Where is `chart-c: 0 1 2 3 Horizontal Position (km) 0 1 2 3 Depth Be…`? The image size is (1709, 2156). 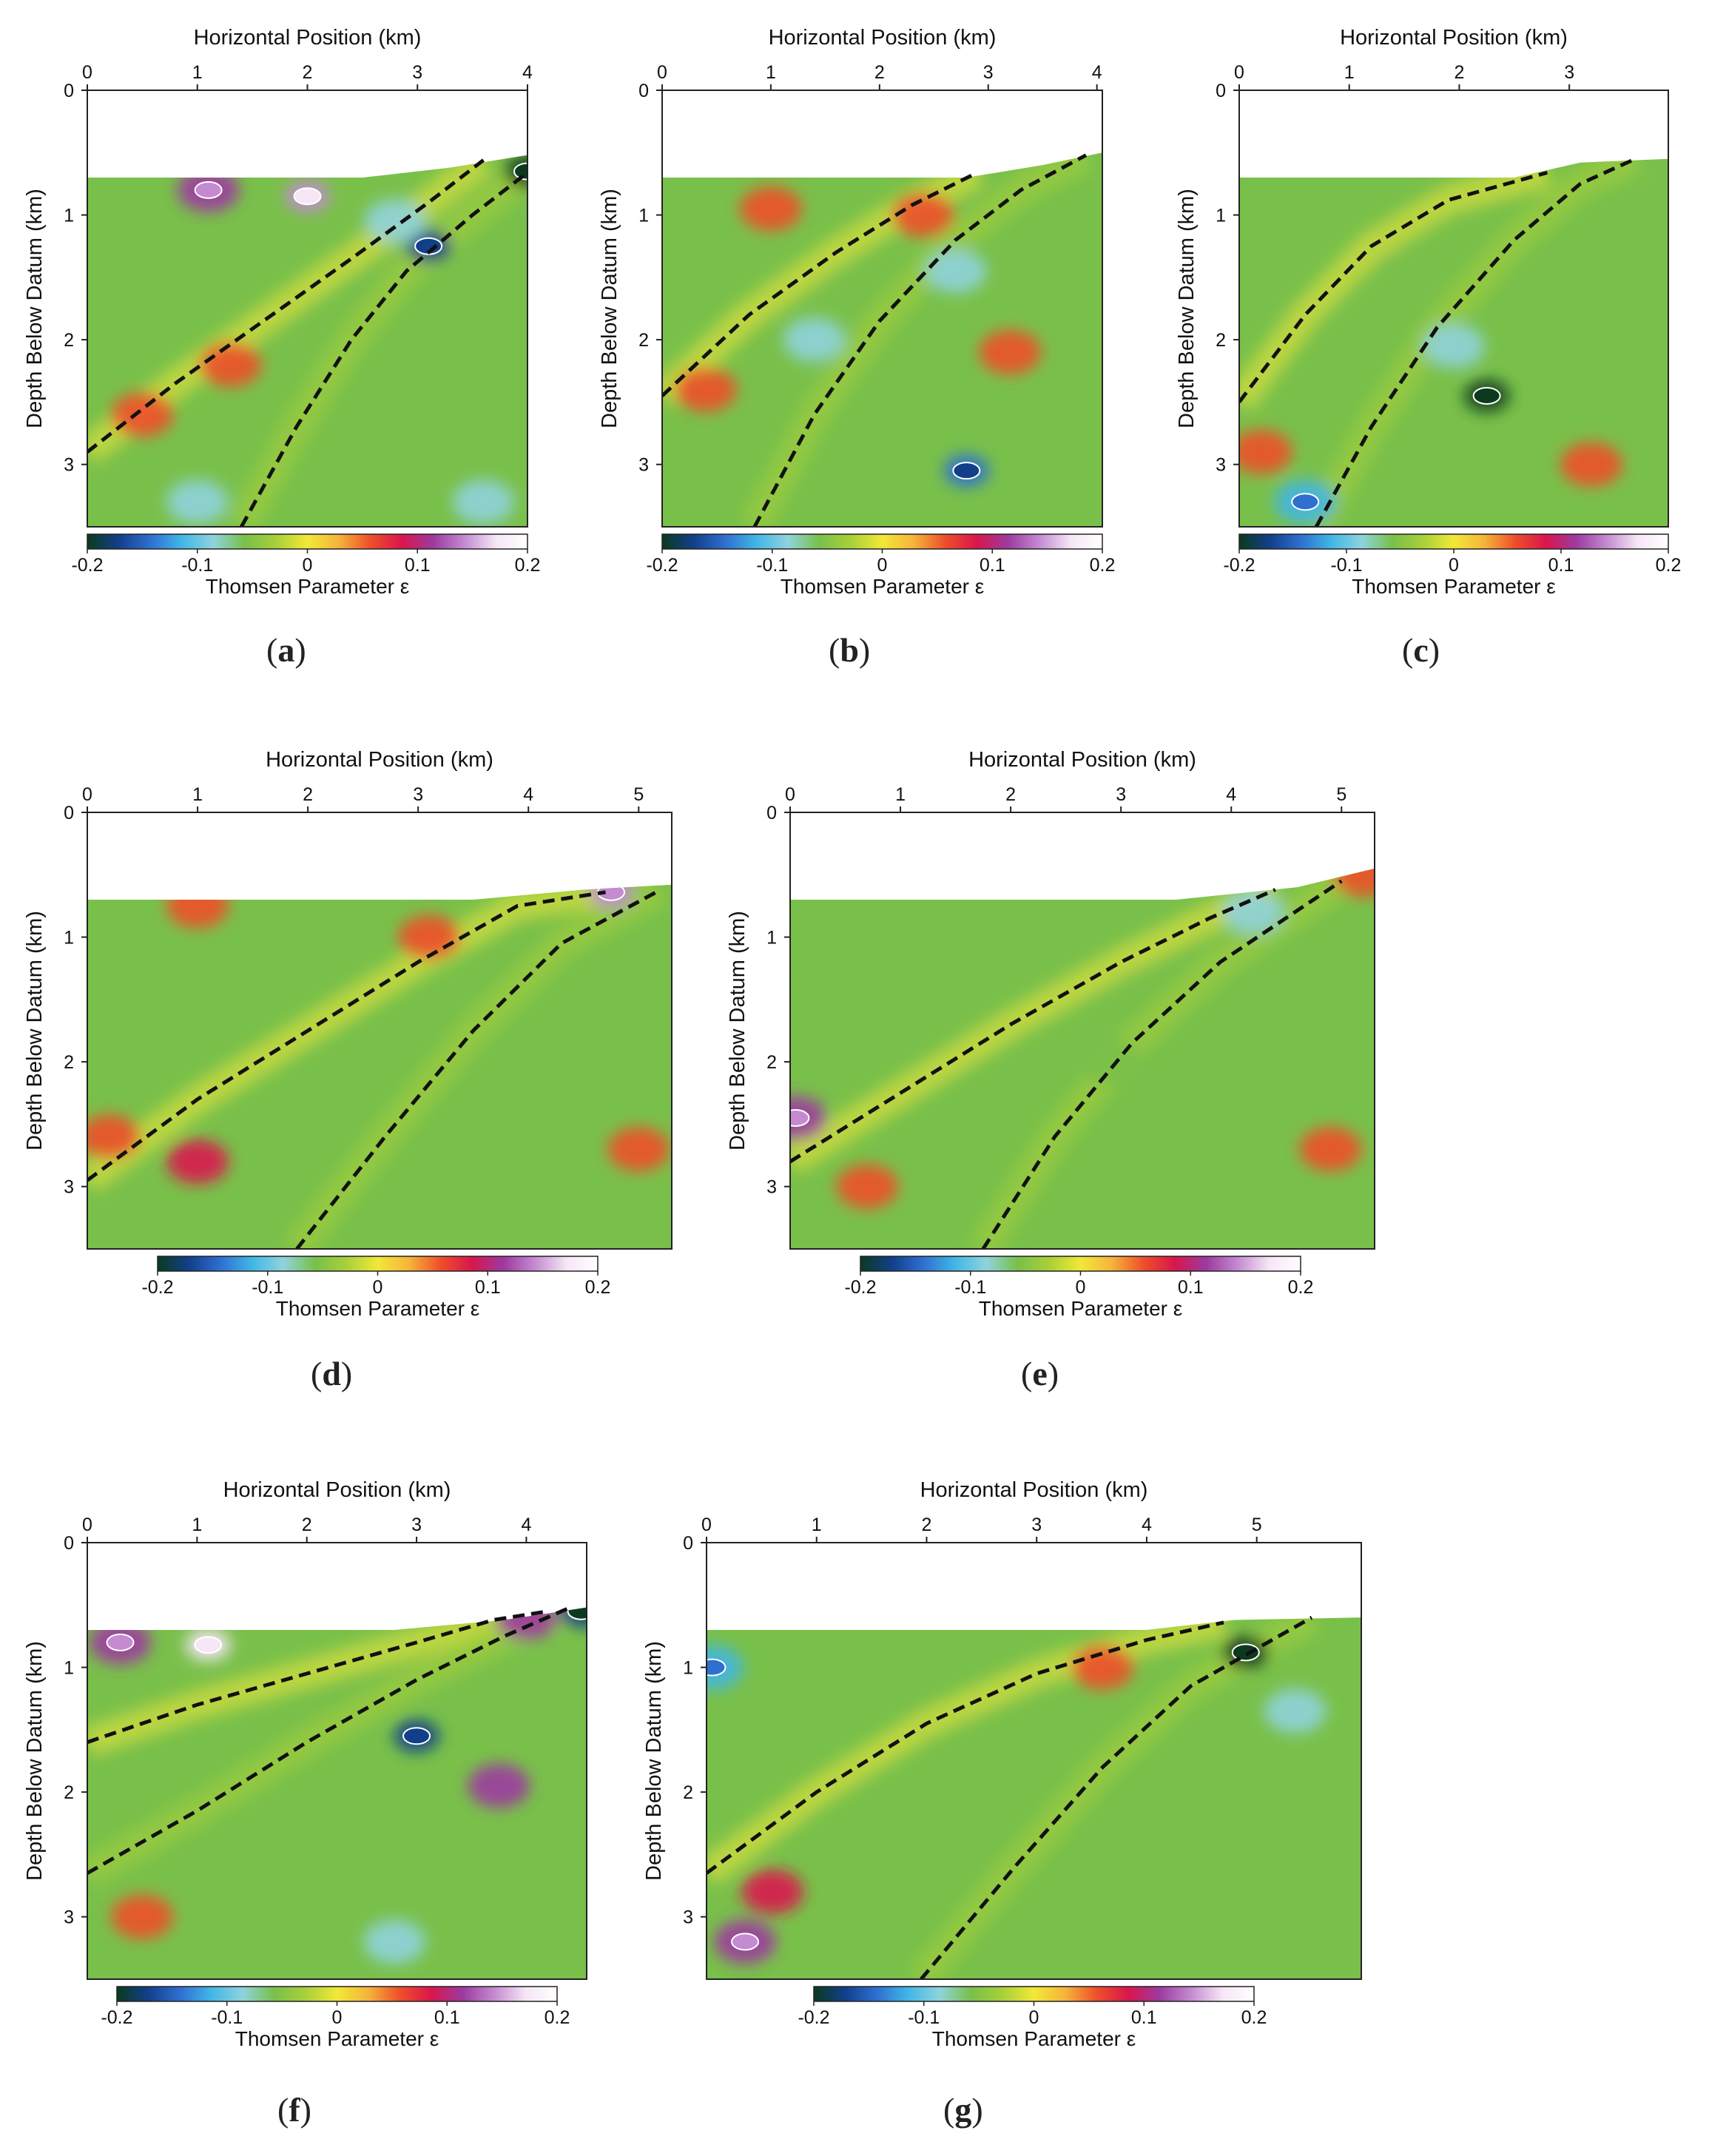 chart-c: 0 1 2 3 Horizontal Position (km) 0 1 2 3 Depth Be… is located at coordinates (1428, 312).